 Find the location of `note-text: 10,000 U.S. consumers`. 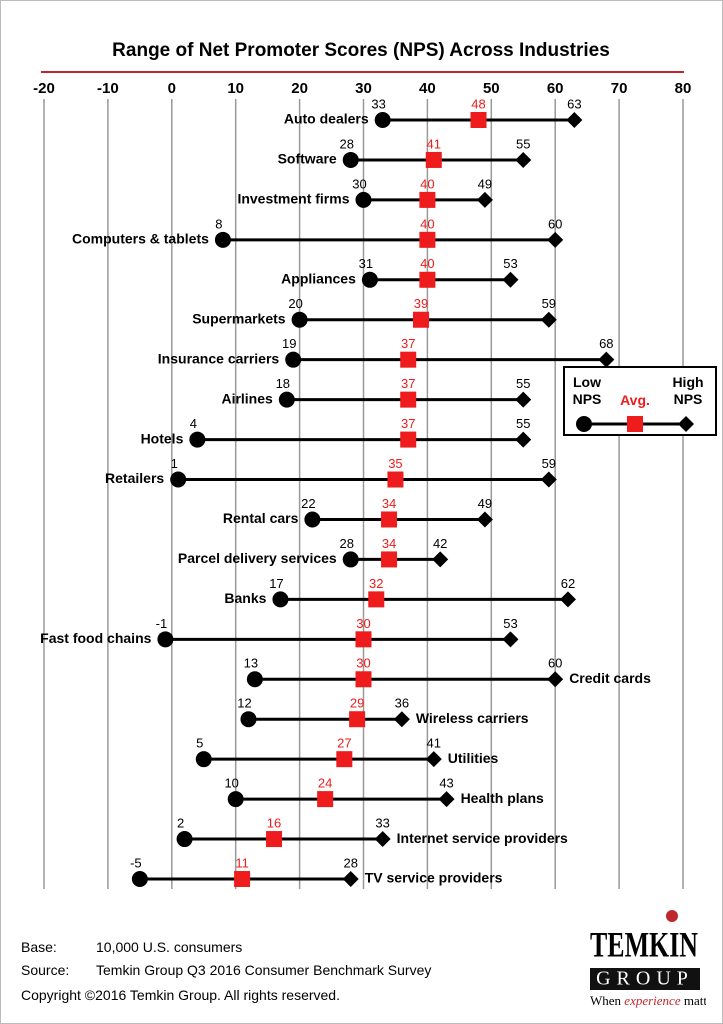

note-text: 10,000 U.S. consumers is located at coordinates (169, 947).